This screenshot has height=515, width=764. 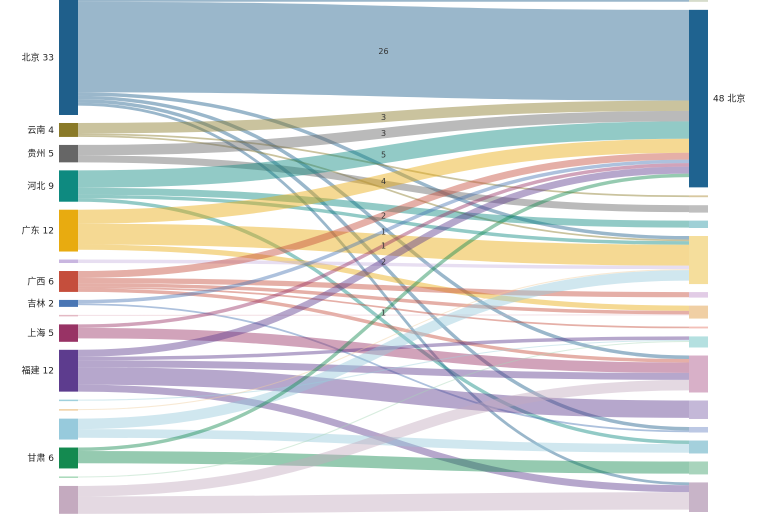 What do you see at coordinates (717, 256) in the screenshot?
I see `sankey-target-nodes: 48 北京` at bounding box center [717, 256].